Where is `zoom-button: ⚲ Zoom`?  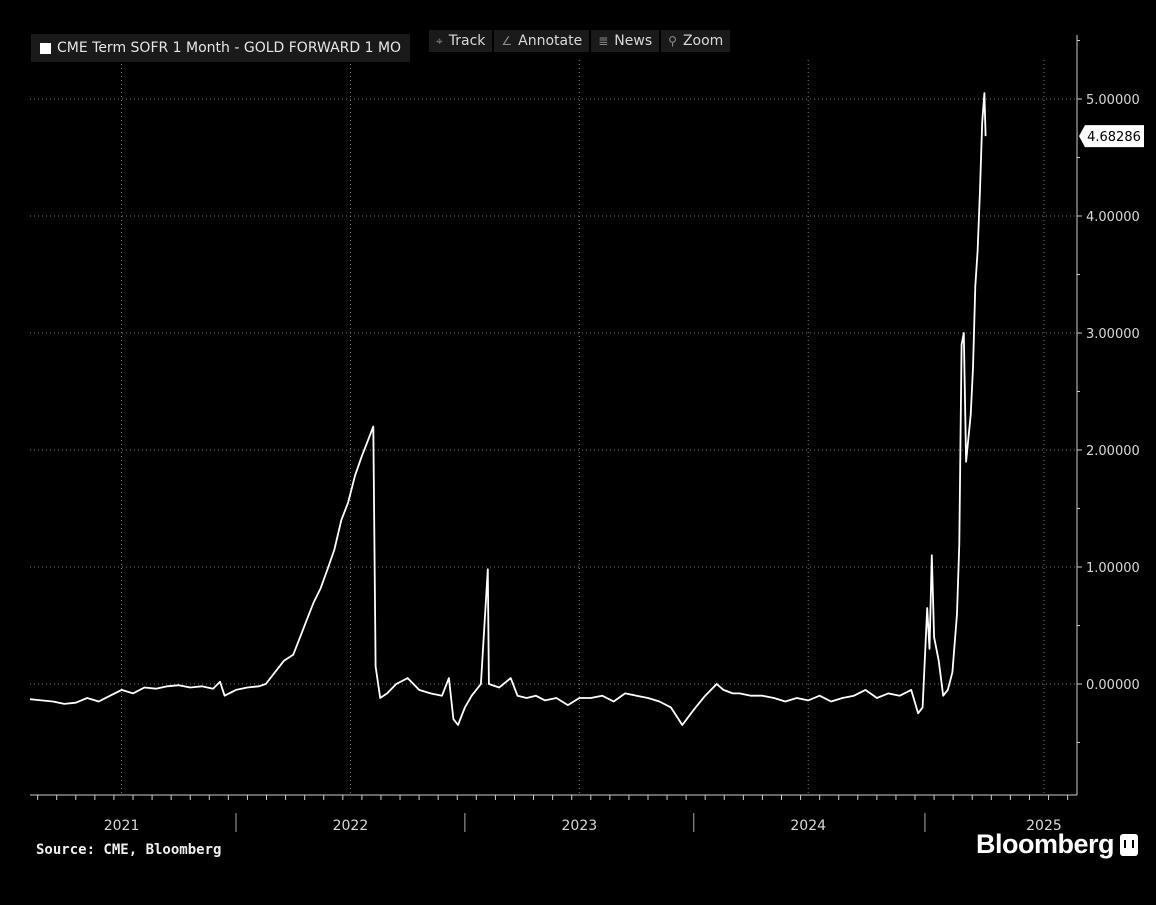
zoom-button: ⚲ Zoom is located at coordinates (696, 41).